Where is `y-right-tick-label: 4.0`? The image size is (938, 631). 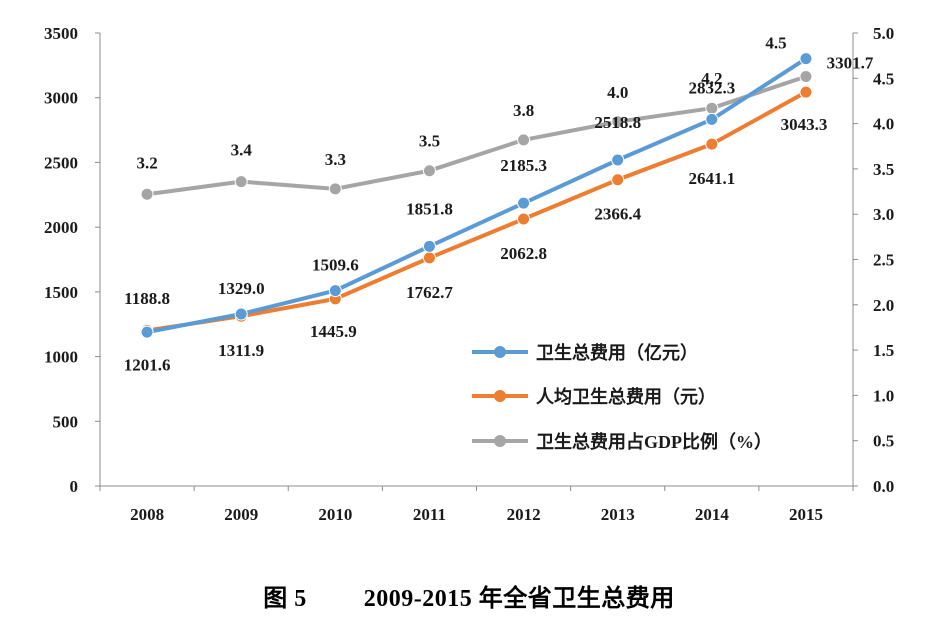 y-right-tick-label: 4.0 is located at coordinates (883, 124).